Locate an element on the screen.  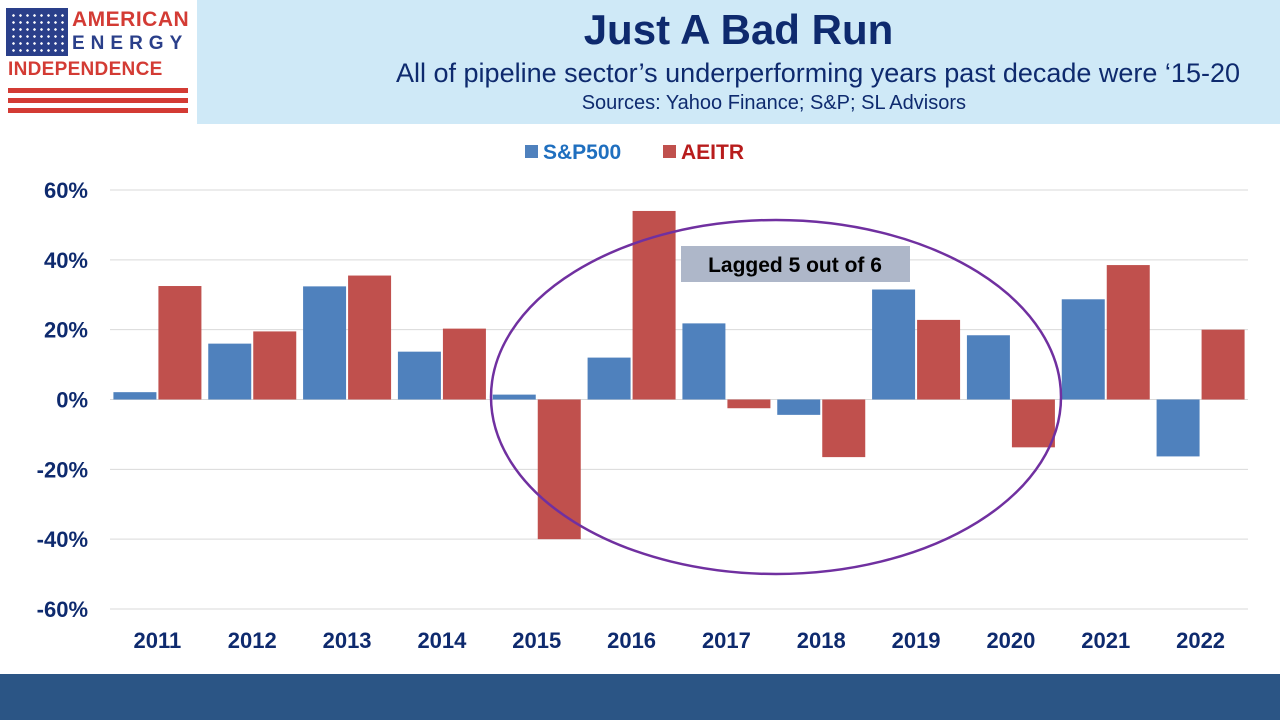
bar-aeitr-2015 is located at coordinates (559, 469).